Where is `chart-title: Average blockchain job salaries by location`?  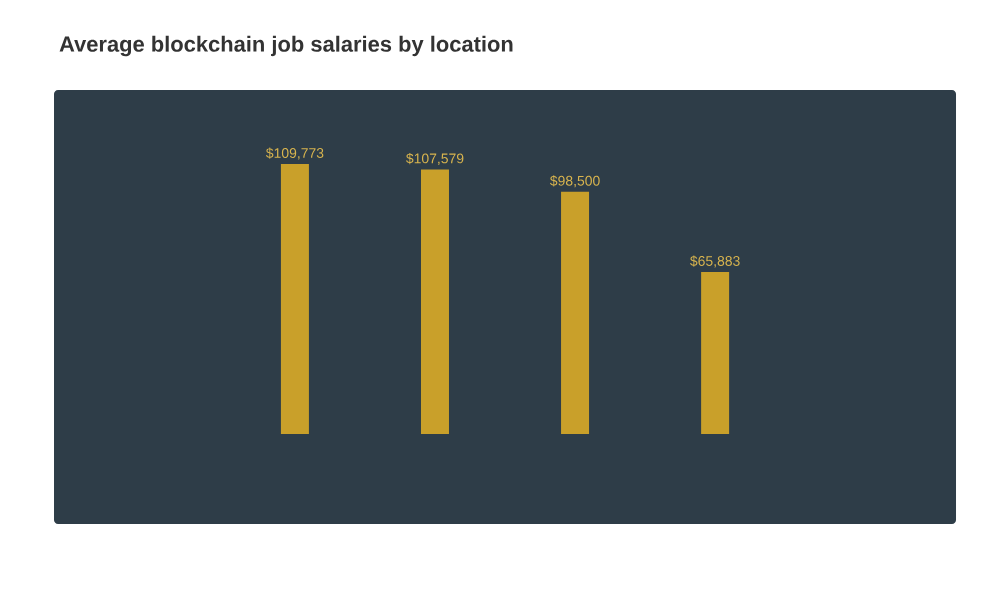 chart-title: Average blockchain job salaries by location is located at coordinates (286, 46).